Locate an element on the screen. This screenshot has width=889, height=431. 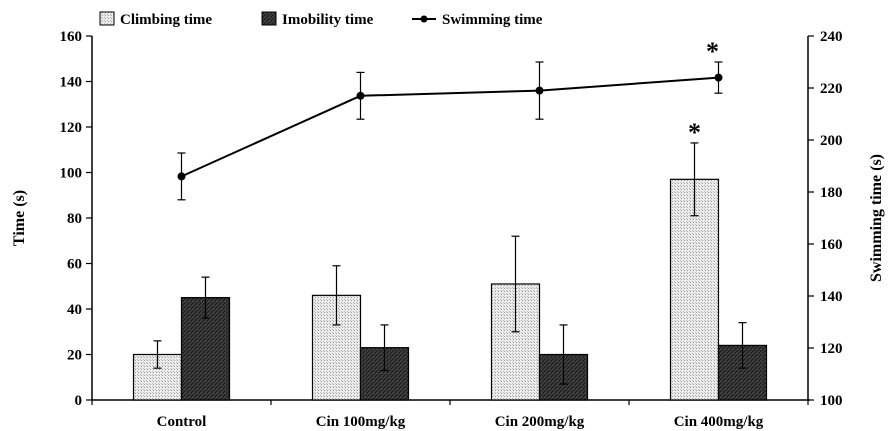
y2-axis-title: Swimming time (s) is located at coordinates (876, 218).